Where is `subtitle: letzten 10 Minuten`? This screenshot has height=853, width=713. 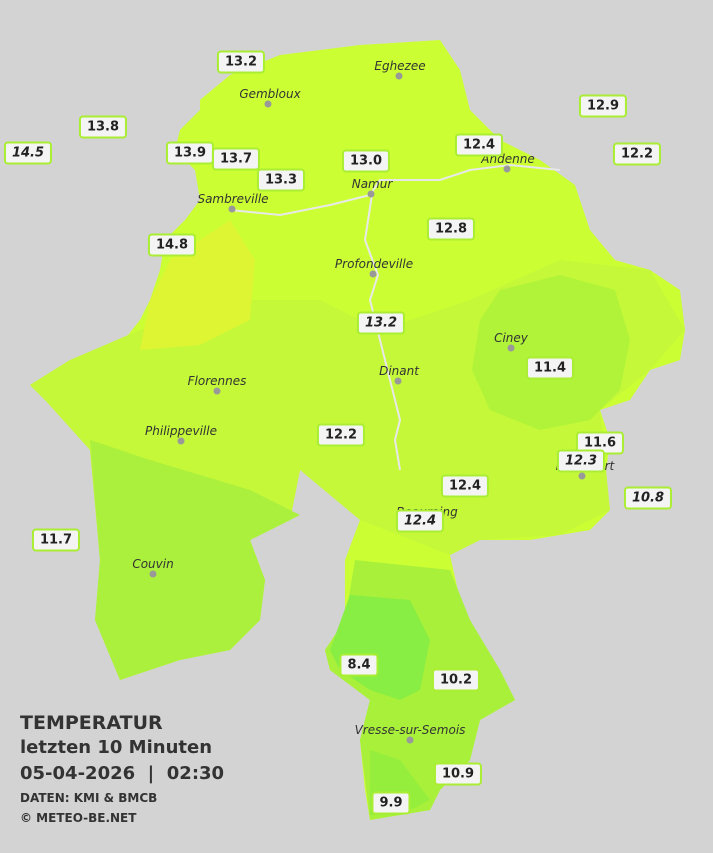 subtitle: letzten 10 Minuten is located at coordinates (116, 747).